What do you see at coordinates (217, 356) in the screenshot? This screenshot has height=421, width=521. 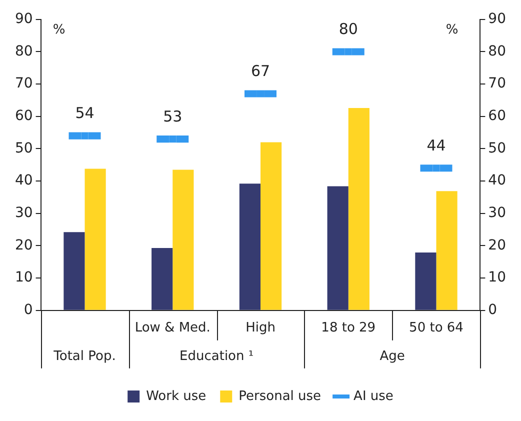 I see `text: Education ¹` at bounding box center [217, 356].